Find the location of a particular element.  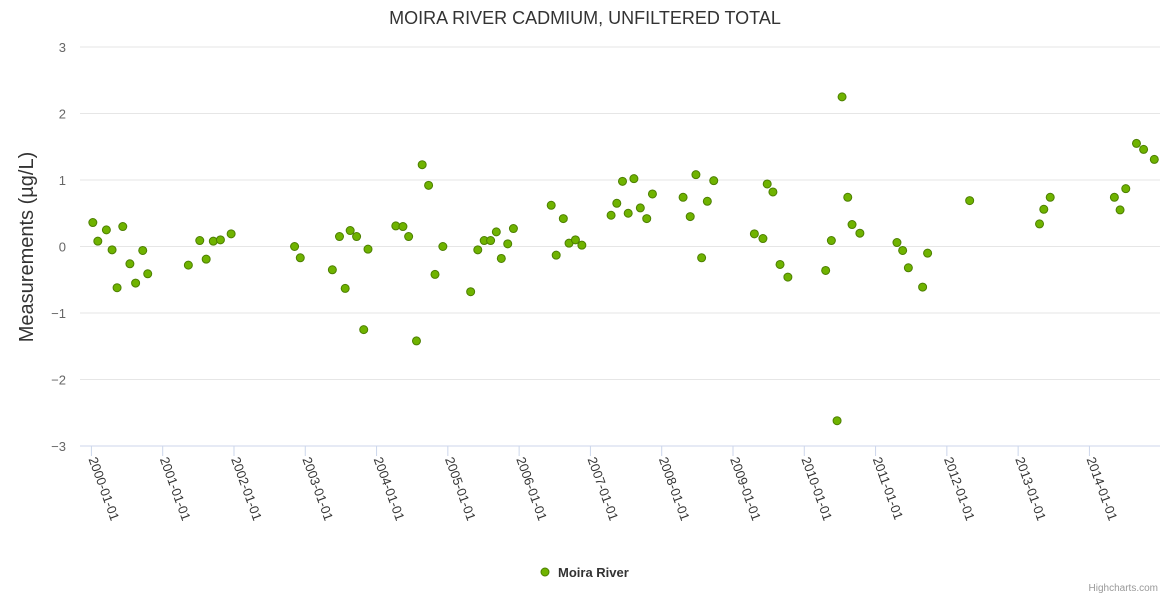

x-tick-label: 2009-01-01 is located at coordinates (745, 489).